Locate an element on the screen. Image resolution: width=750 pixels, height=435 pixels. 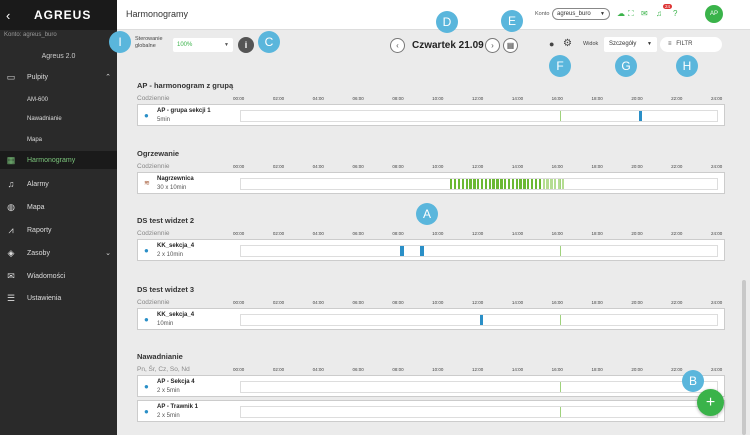
fullscreen-icon: ⛶ is located at coordinates (631, 13).